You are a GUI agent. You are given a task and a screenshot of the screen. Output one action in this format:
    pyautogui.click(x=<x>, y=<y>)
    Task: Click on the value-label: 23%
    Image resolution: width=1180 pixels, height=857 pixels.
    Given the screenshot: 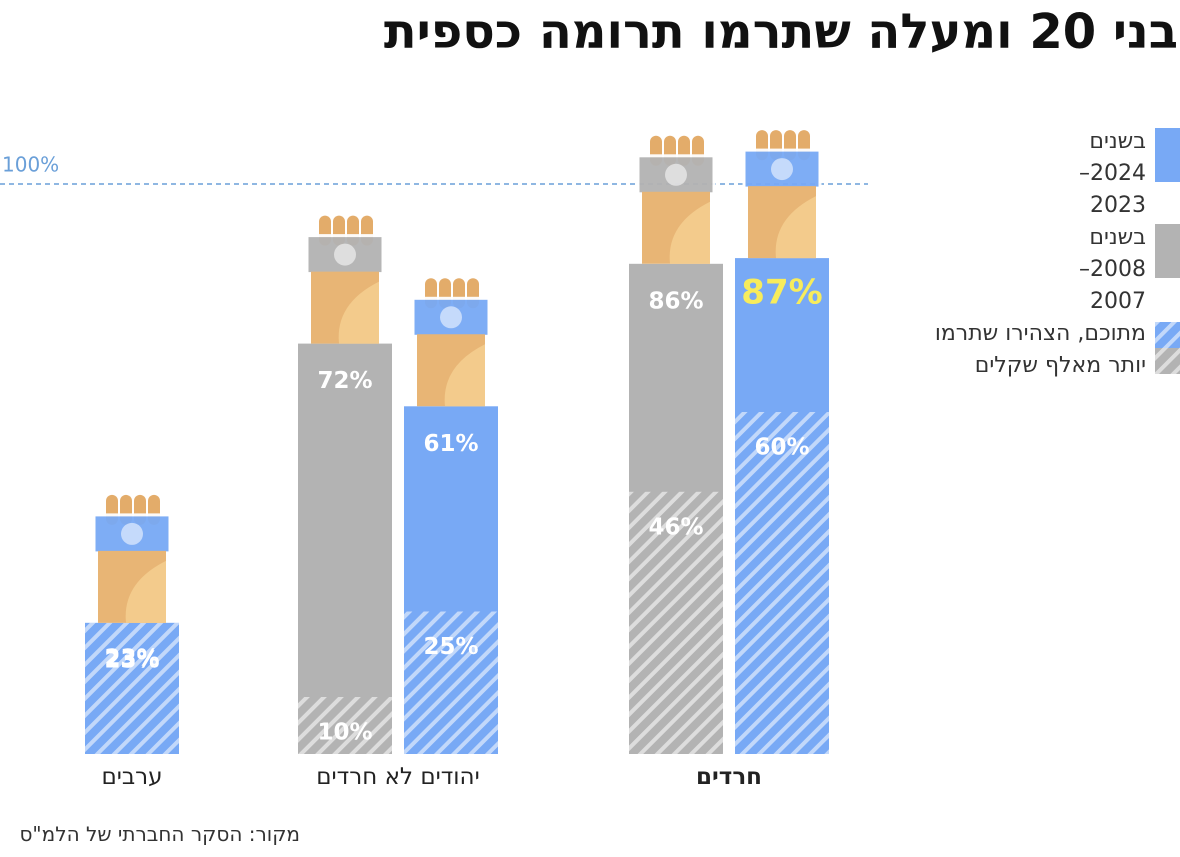 What is the action you would take?
    pyautogui.click(x=131, y=660)
    